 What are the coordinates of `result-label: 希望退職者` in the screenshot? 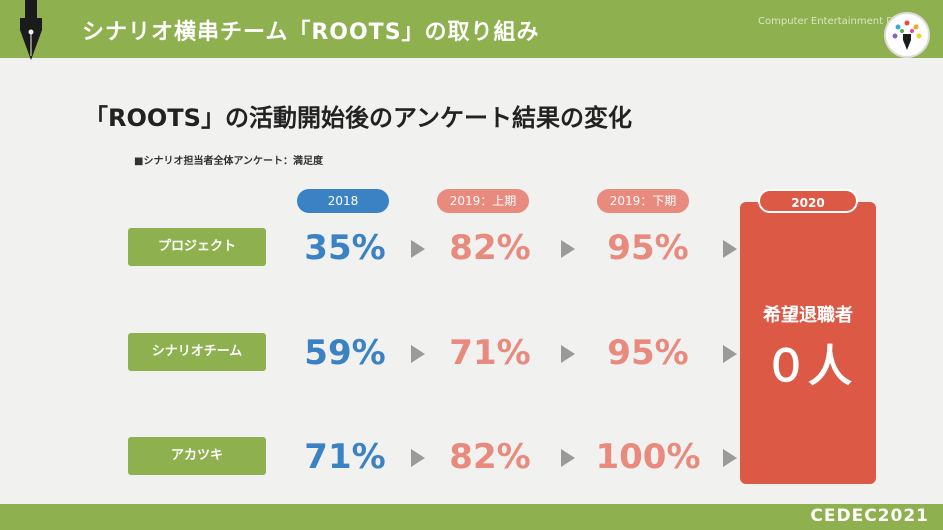 It's located at (808, 315).